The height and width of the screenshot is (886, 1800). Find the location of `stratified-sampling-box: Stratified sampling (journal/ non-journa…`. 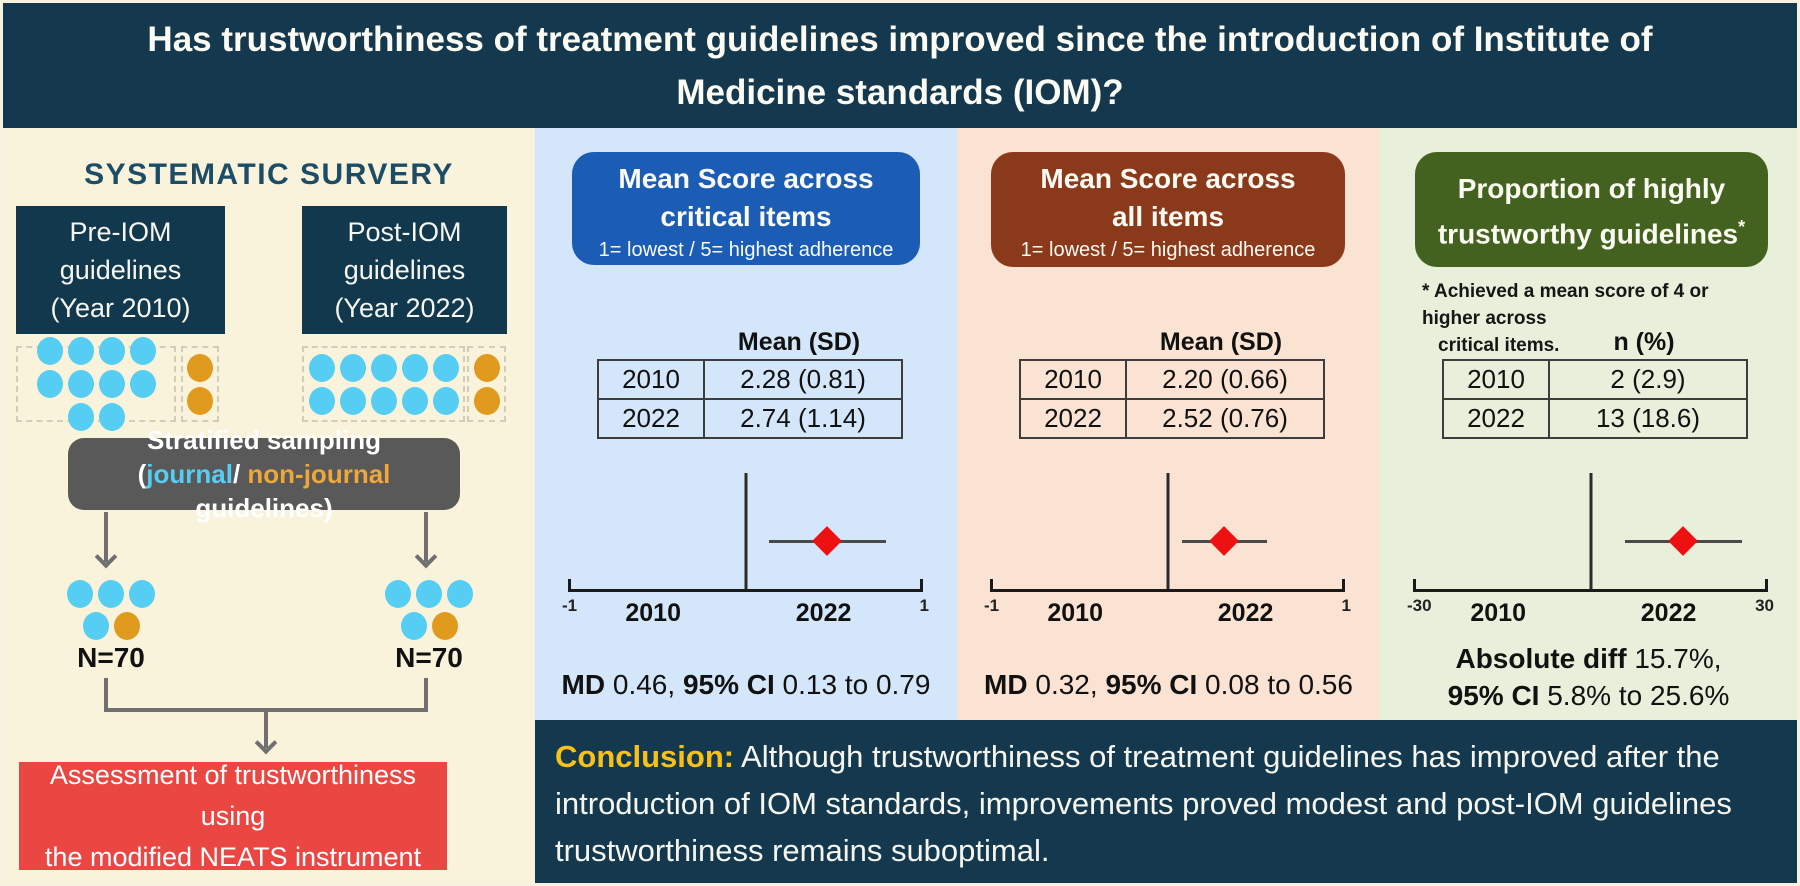

stratified-sampling-box: Stratified sampling (journal/ non-journa… is located at coordinates (264, 474).